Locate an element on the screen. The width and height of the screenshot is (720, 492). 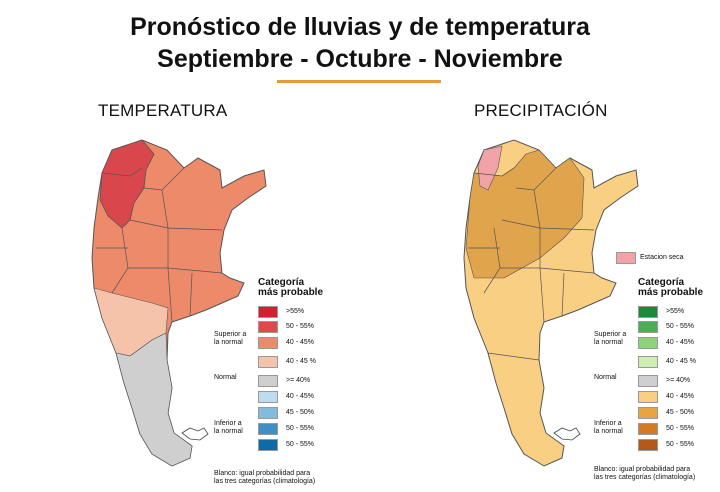
precipitation-map-wet-zone is located at coordinates (525, 214).